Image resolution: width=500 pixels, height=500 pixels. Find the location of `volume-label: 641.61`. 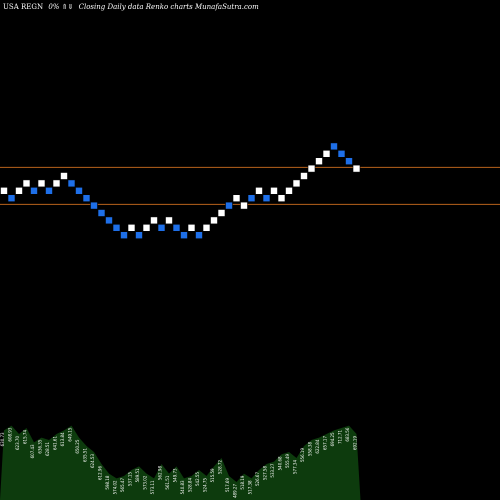

volume-label: 641.61 is located at coordinates (55, 443).